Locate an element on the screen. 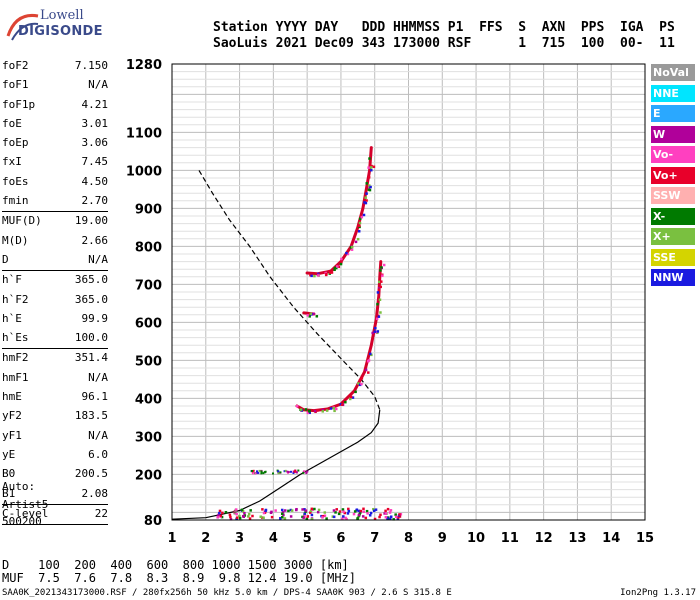 Image resolution: width=700 pixels, height=600 pixels. y-tick-label: 500 is located at coordinates (148, 361).